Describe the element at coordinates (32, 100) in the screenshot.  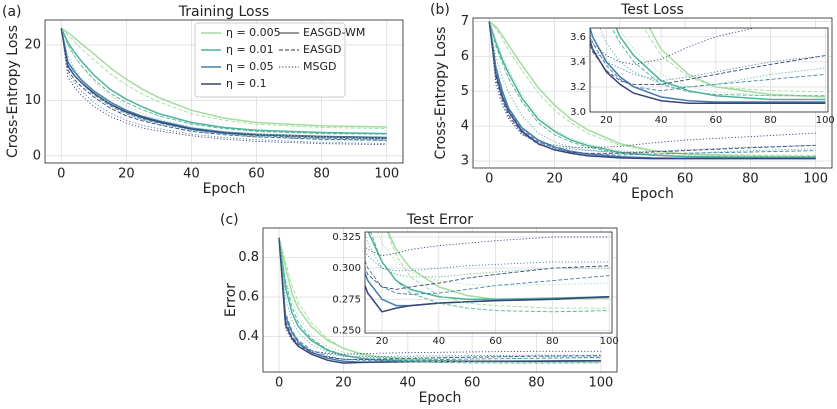
I see `y-tick-label: 10` at that location.